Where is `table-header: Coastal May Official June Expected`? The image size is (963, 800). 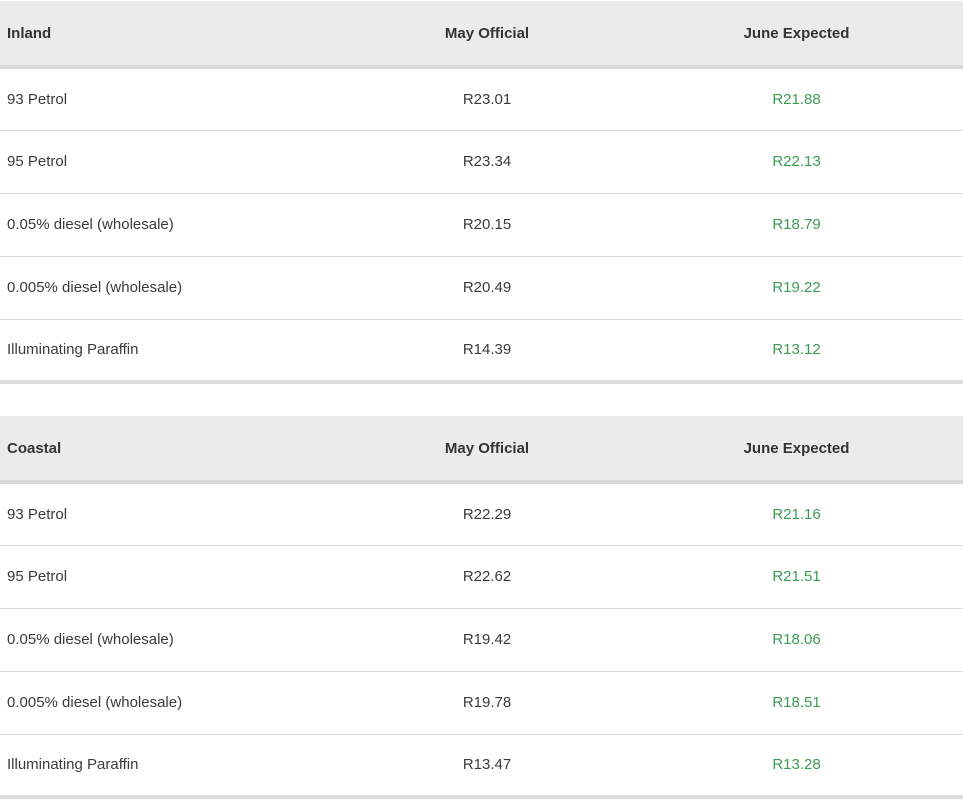
table-header: Coastal May Official June Expected is located at coordinates (481, 450).